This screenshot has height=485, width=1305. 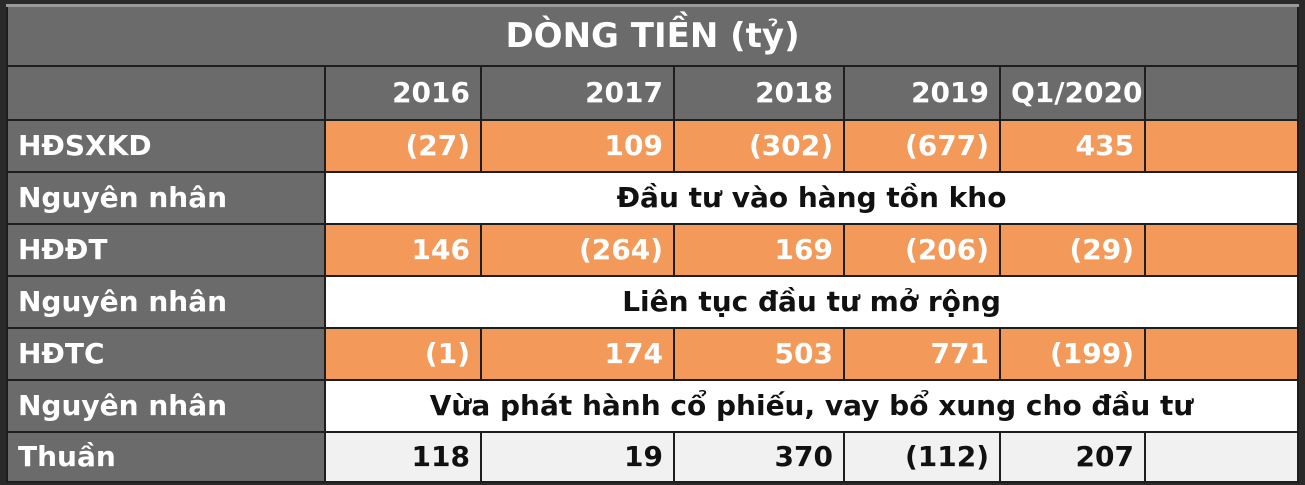 I want to click on row-net: Thuần 118 19 370 (112) 207, so click(x=653, y=456).